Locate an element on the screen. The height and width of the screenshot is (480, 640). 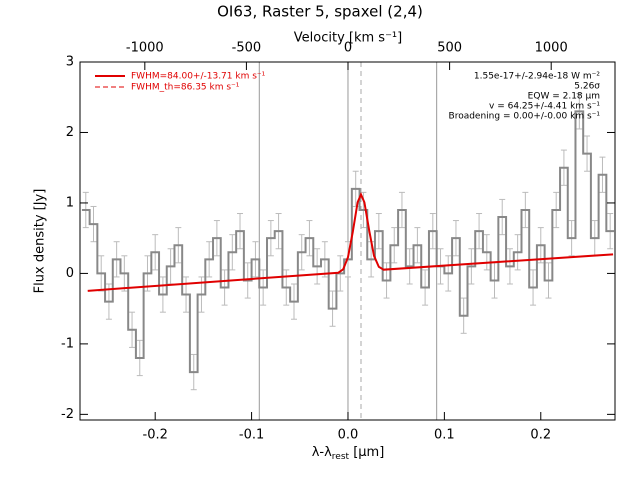
x2-tick-label: 500 is located at coordinates (449, 48).